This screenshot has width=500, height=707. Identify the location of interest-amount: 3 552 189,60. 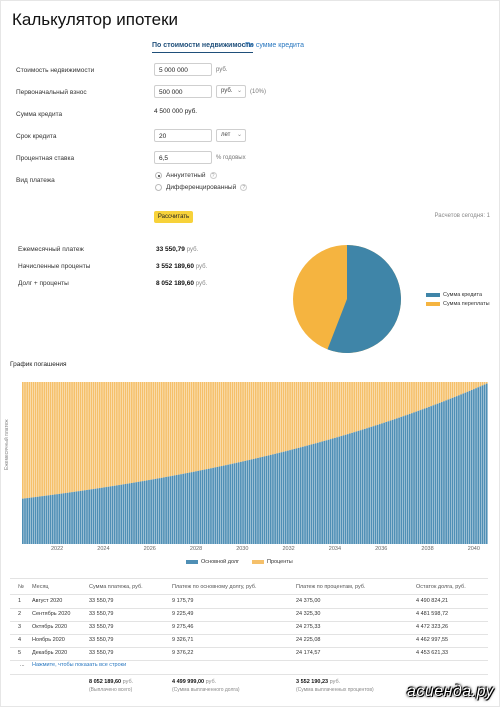
(175, 266).